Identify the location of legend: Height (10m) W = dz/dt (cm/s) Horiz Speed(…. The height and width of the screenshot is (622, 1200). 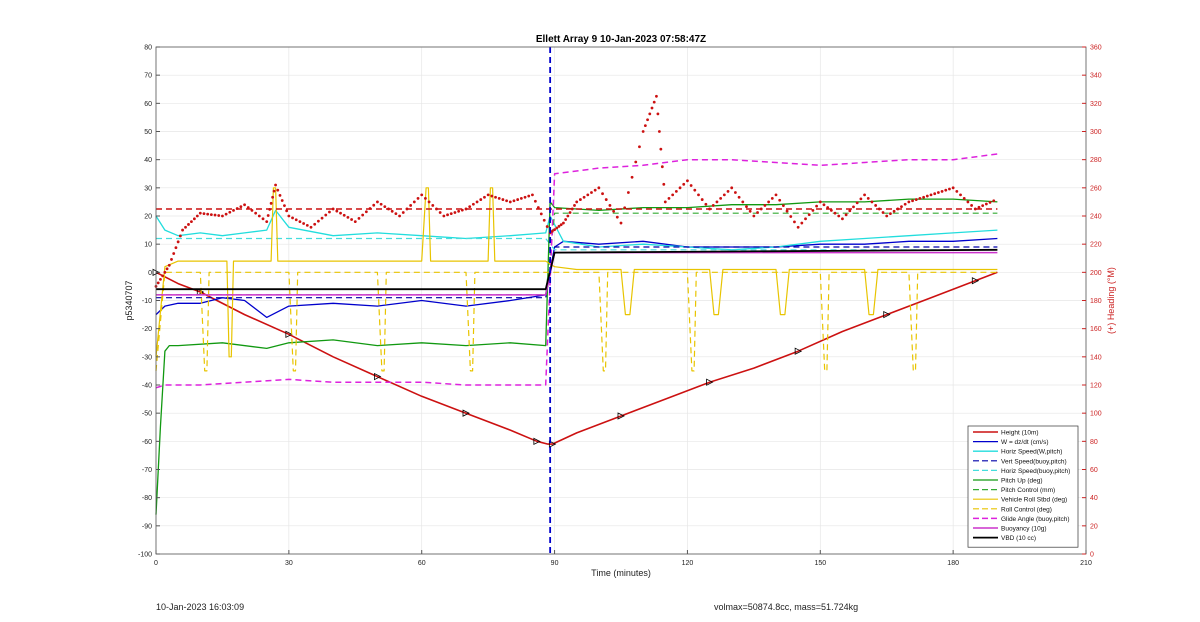
(1023, 486).